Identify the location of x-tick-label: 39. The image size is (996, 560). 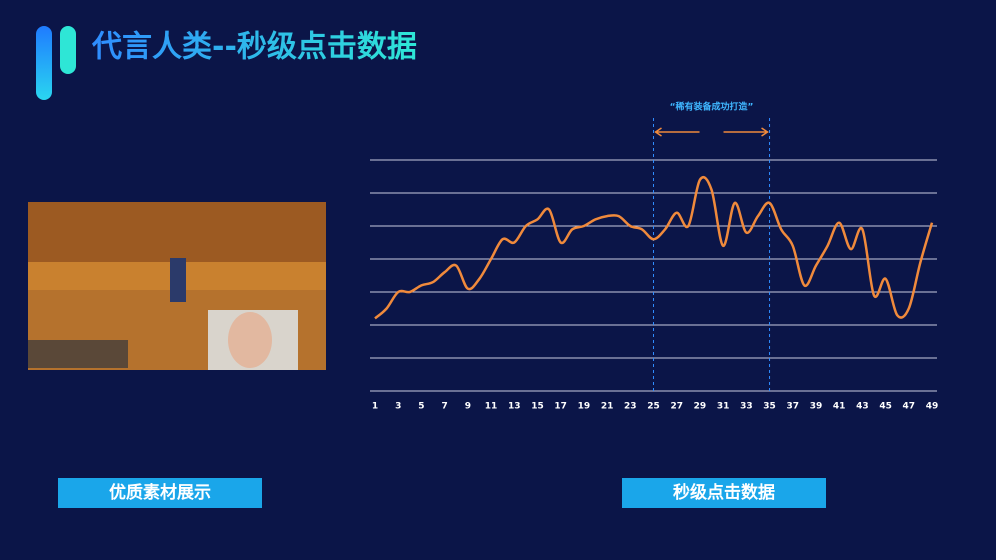
(816, 407).